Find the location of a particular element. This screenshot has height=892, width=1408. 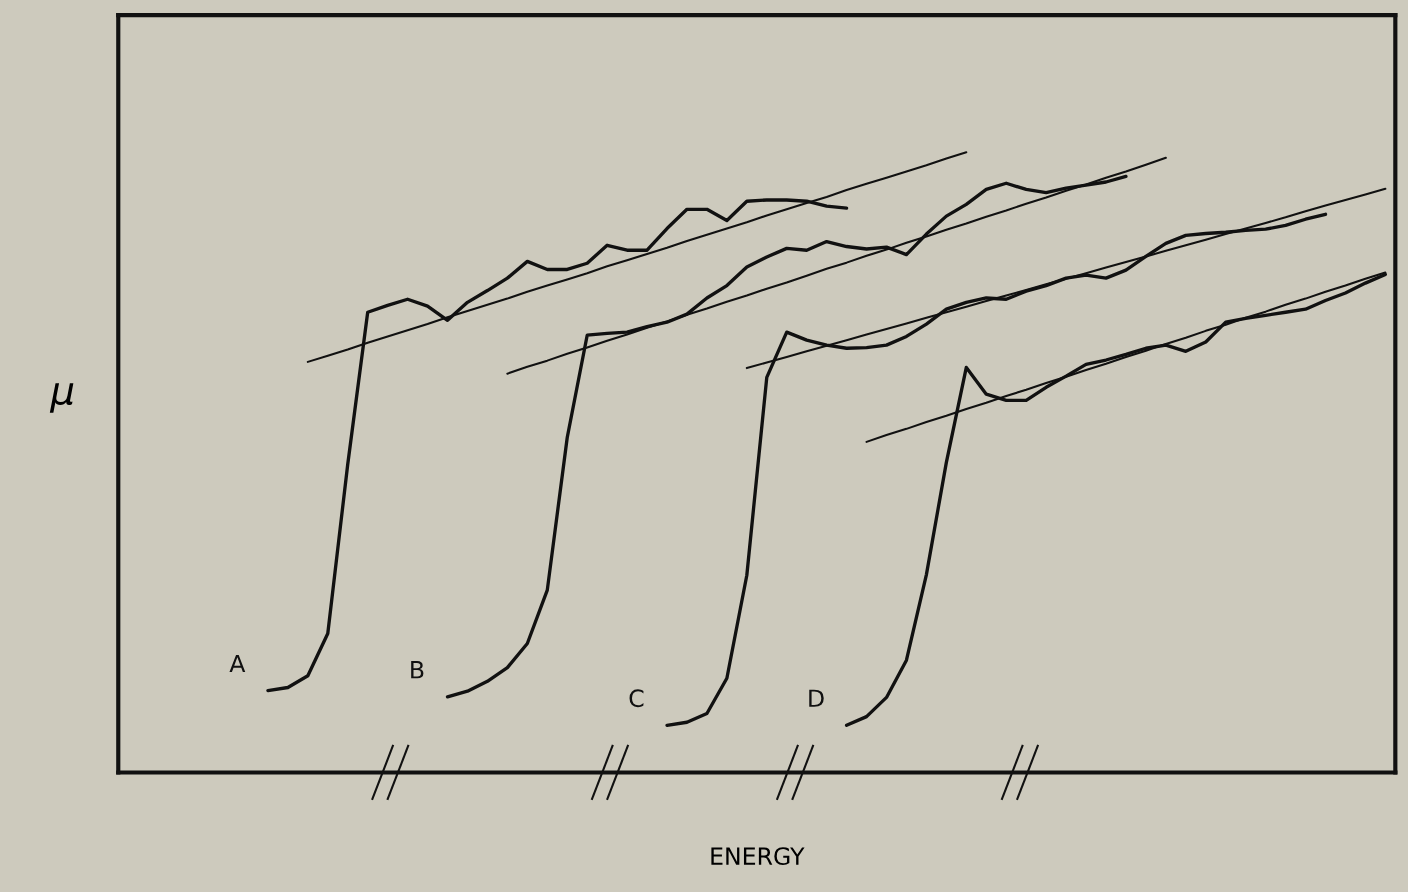

x-axis-title: ENERGY is located at coordinates (758, 856).